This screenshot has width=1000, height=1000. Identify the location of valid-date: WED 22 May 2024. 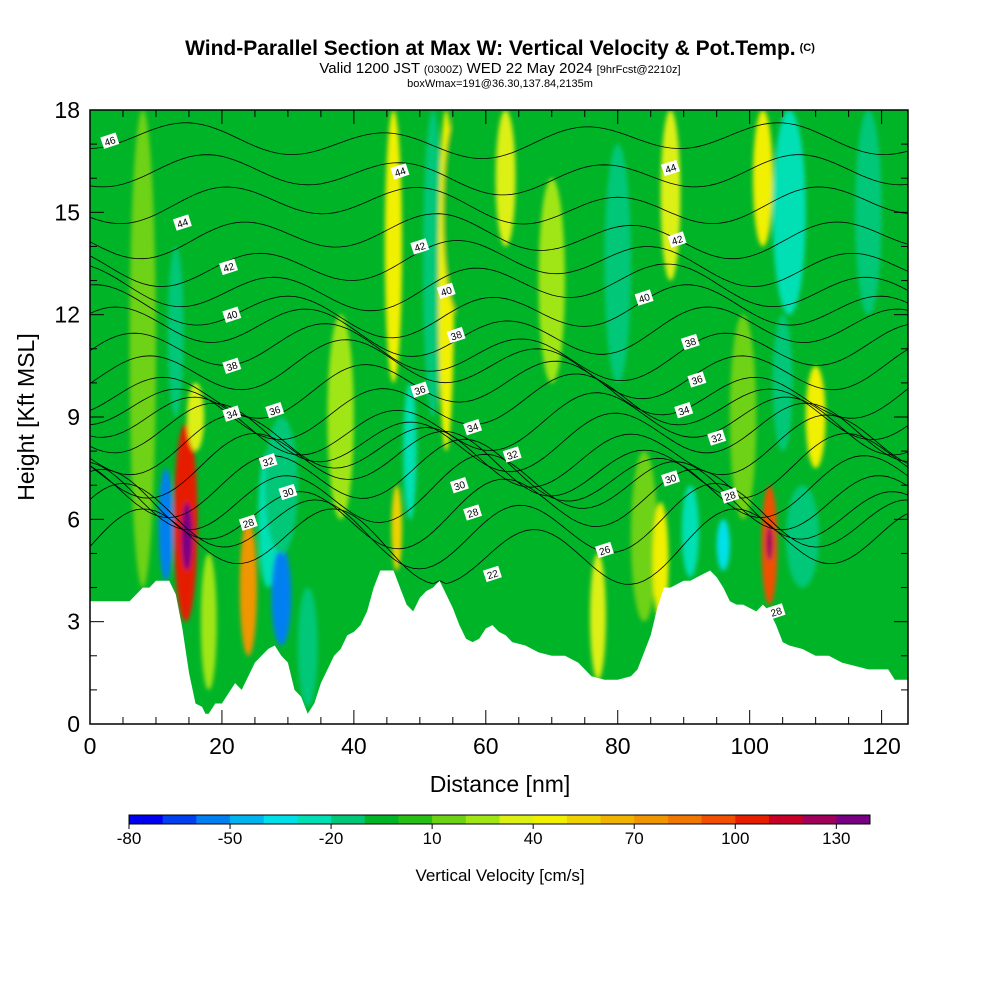
(529, 68).